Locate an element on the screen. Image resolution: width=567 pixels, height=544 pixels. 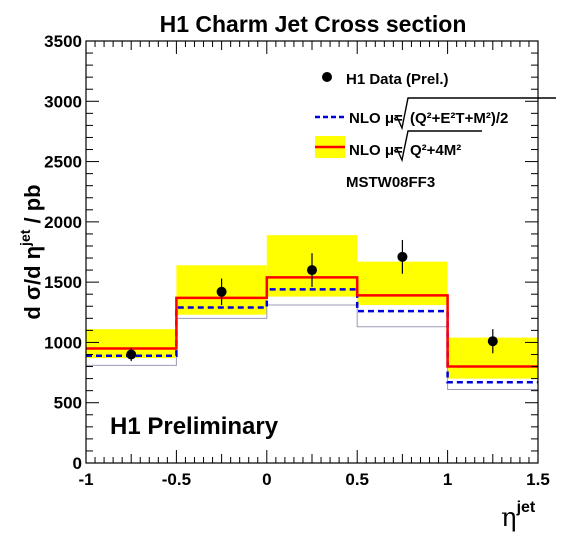
y-tick-label: 1000 is located at coordinates (63, 342).